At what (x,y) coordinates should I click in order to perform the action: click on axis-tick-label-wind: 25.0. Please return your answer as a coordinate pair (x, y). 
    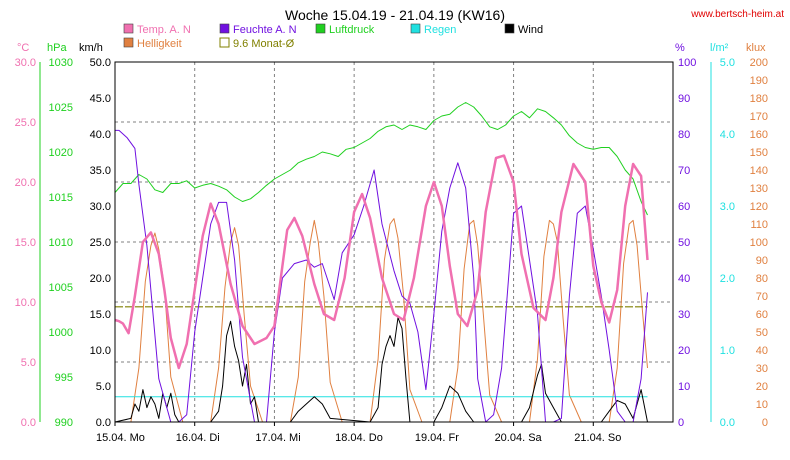
    Looking at the image, I should click on (100, 243).